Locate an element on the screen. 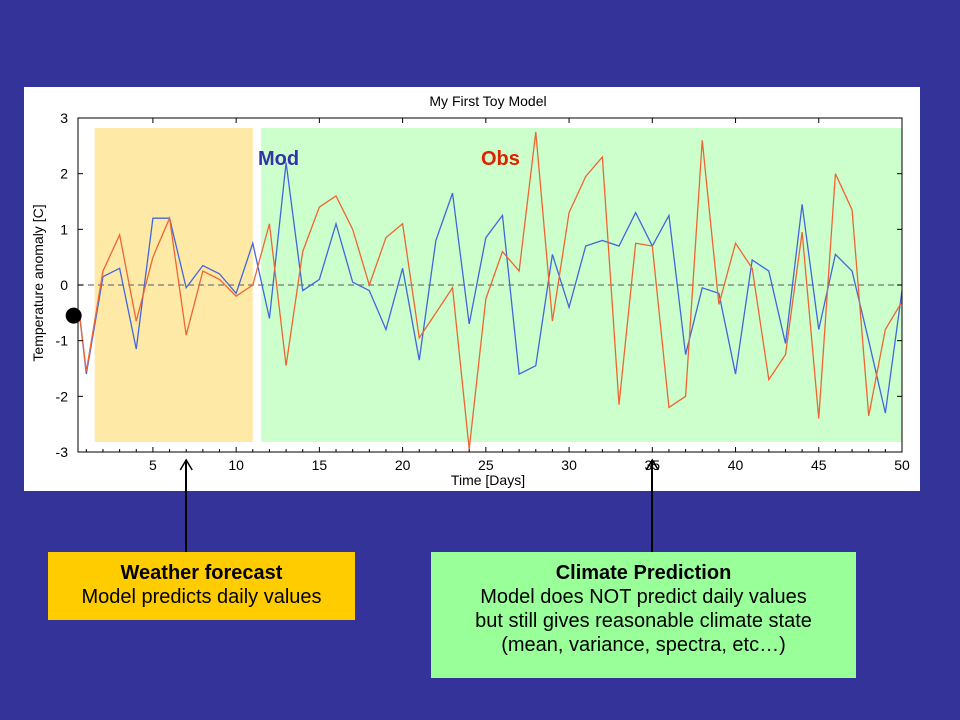  y-tick-label: 1 is located at coordinates (64, 229).